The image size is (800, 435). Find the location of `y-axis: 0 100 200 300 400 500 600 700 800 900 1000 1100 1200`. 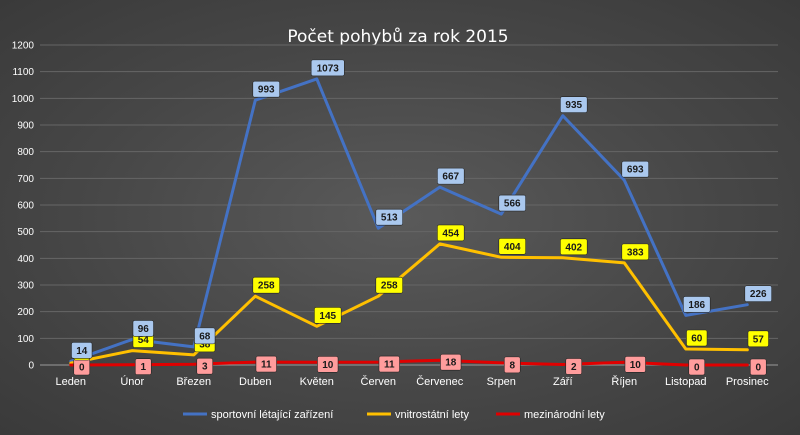

y-axis: 0 100 200 300 400 500 600 700 800 900 1000 1100 1200 is located at coordinates (23, 206).